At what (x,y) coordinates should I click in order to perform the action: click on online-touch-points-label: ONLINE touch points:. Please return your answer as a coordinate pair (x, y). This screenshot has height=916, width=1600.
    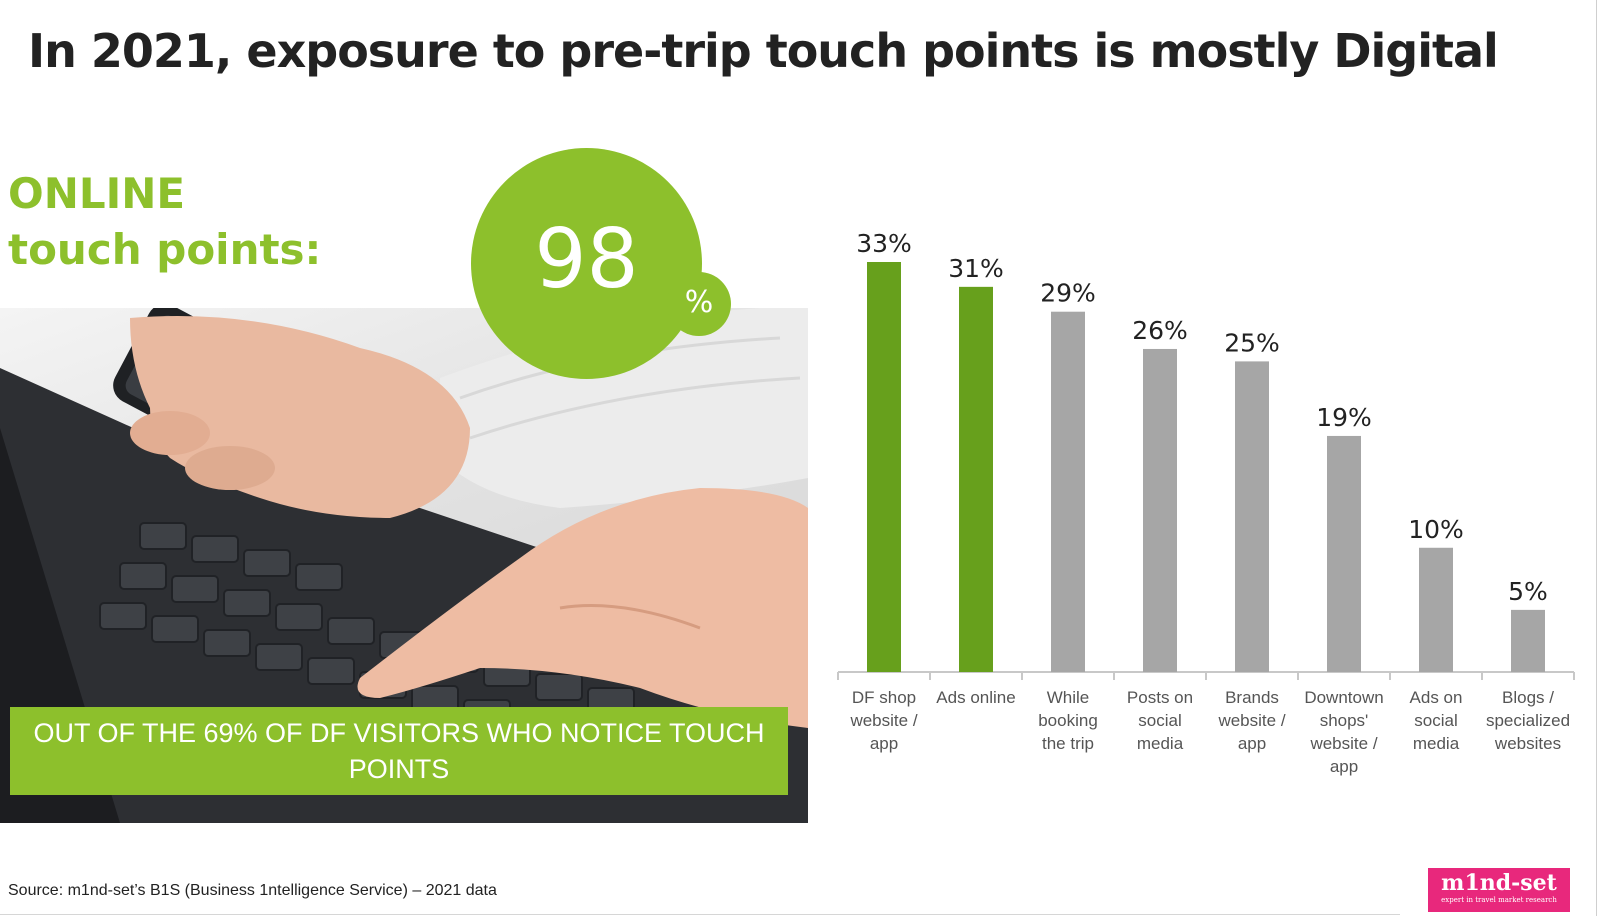
    Looking at the image, I should click on (164, 222).